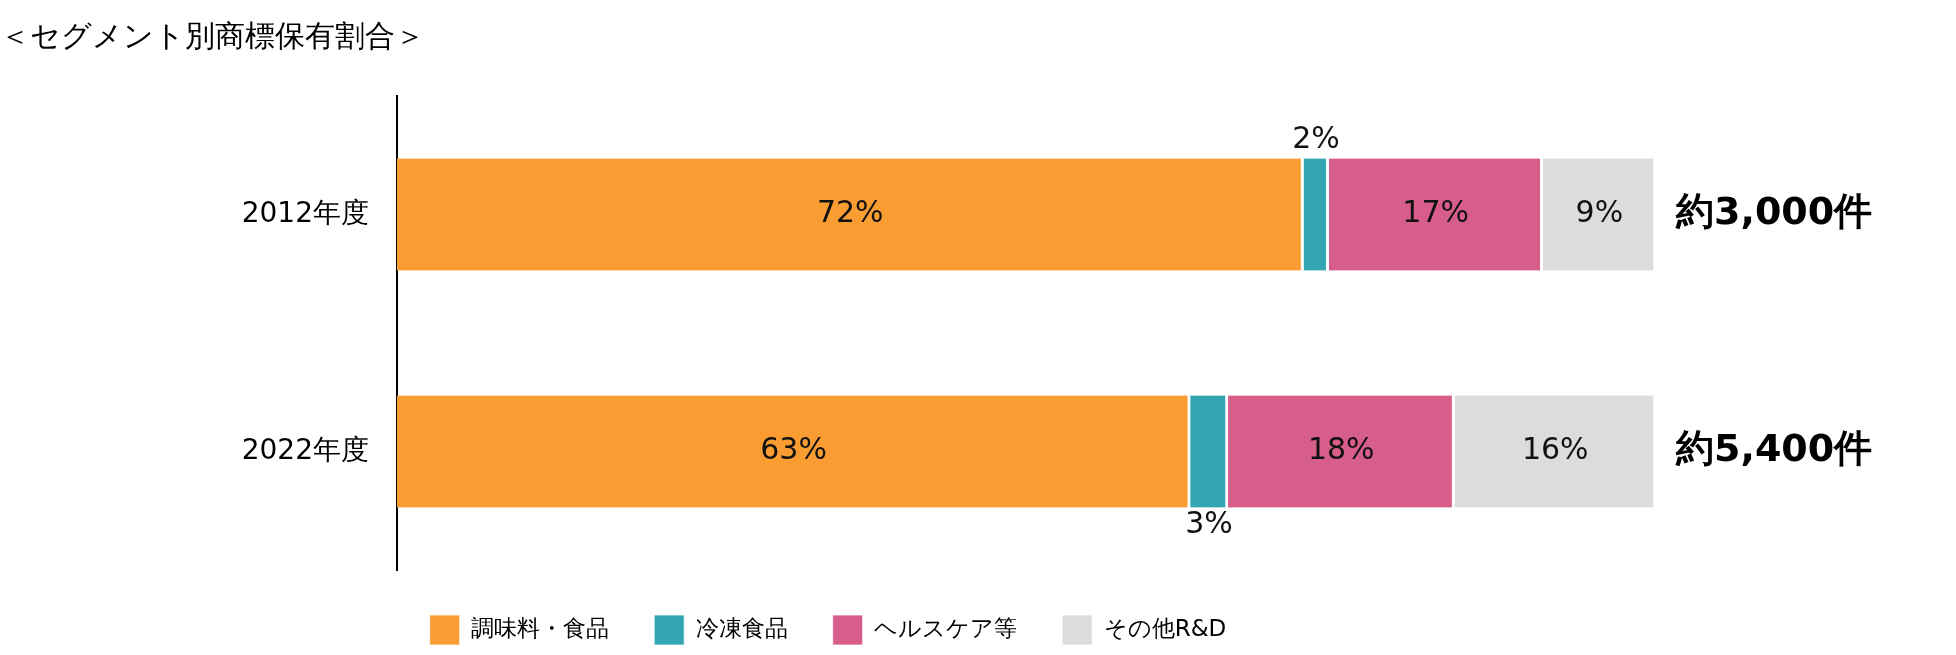 This screenshot has width=1956, height=655. What do you see at coordinates (540, 627) in the screenshot?
I see `legend-label: 調味料・食品` at bounding box center [540, 627].